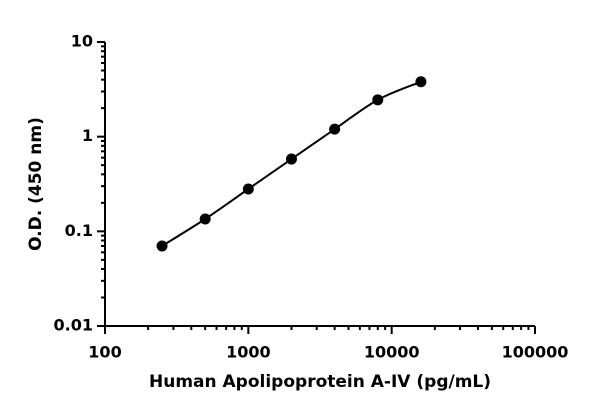 Image resolution: width=600 pixels, height=414 pixels. What do you see at coordinates (535, 352) in the screenshot?
I see `x-tick-label: 100000` at bounding box center [535, 352].